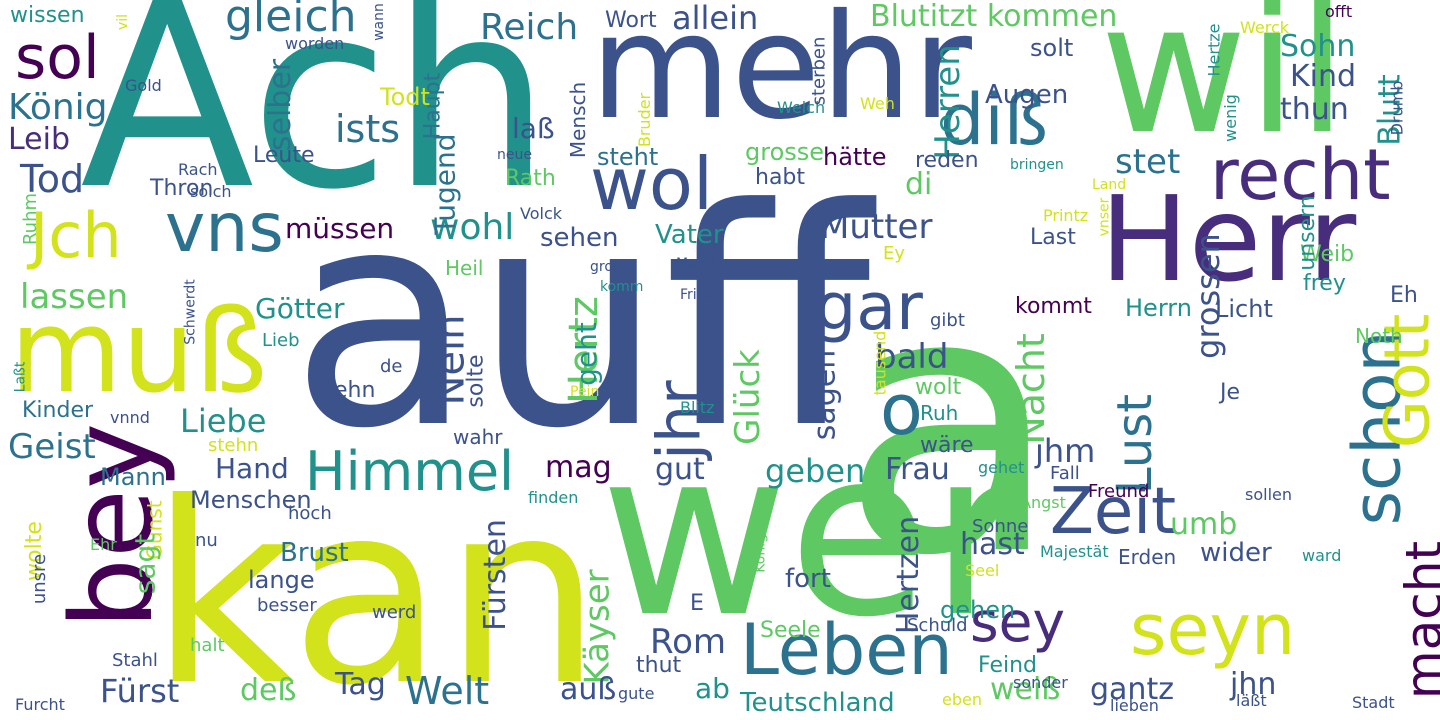 This screenshot has height=720, width=1440. What do you see at coordinates (20, 377) in the screenshot?
I see `word-lasst: Laßt` at bounding box center [20, 377].